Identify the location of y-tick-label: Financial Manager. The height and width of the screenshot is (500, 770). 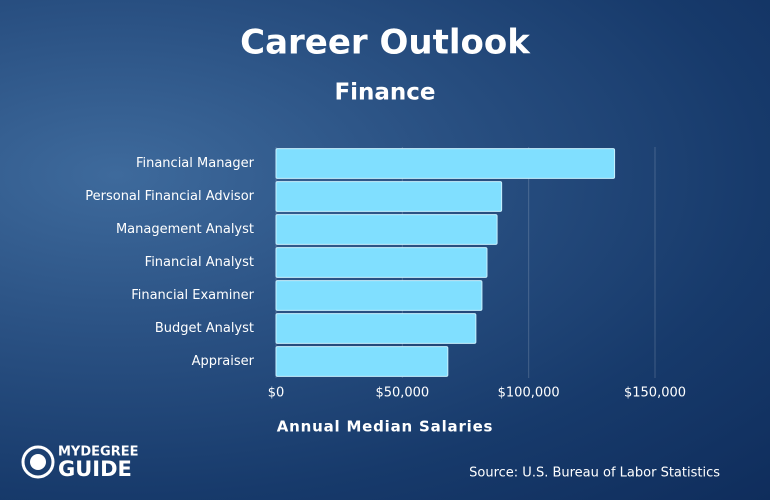
(195, 163).